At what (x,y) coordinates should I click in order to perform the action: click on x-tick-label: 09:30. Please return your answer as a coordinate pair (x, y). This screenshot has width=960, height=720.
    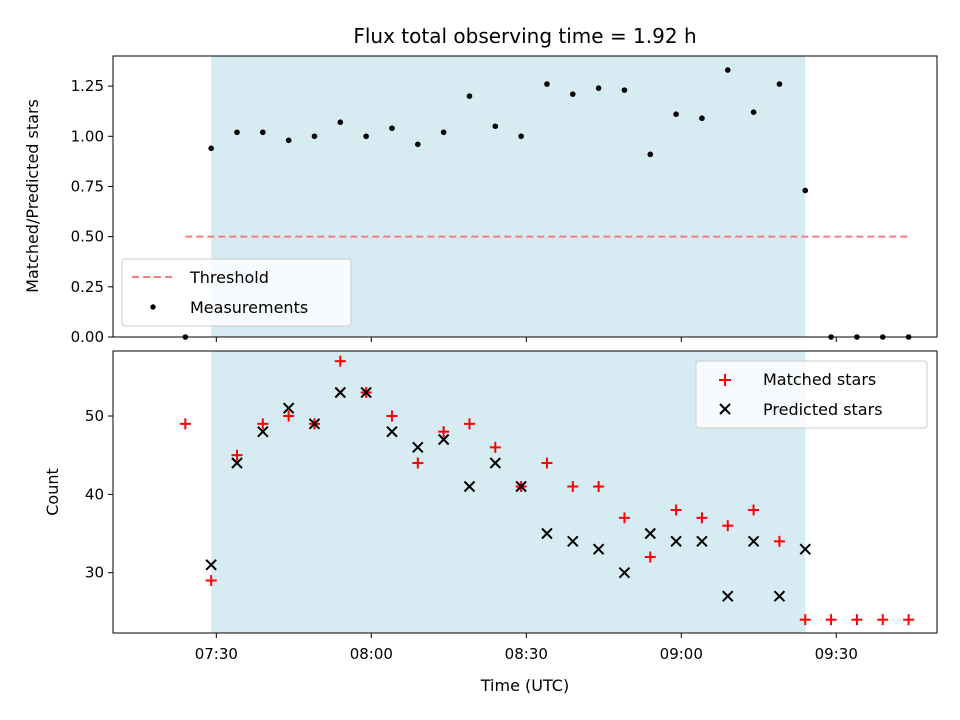
    Looking at the image, I should click on (836, 654).